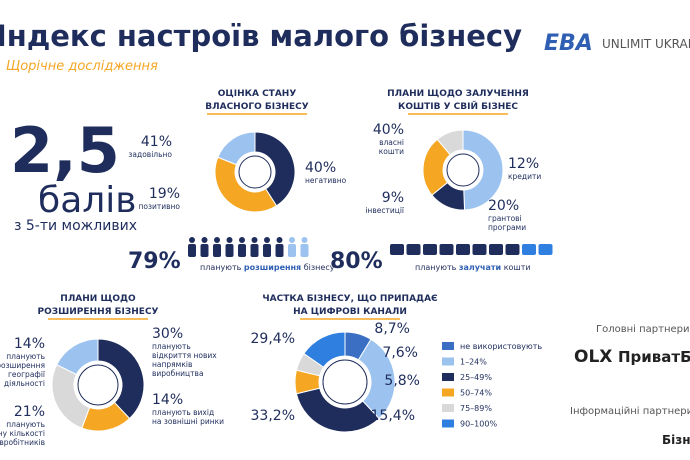 This screenshot has height=460, width=690. What do you see at coordinates (150, 154) in the screenshot?
I see `category-label: задовільно` at bounding box center [150, 154].